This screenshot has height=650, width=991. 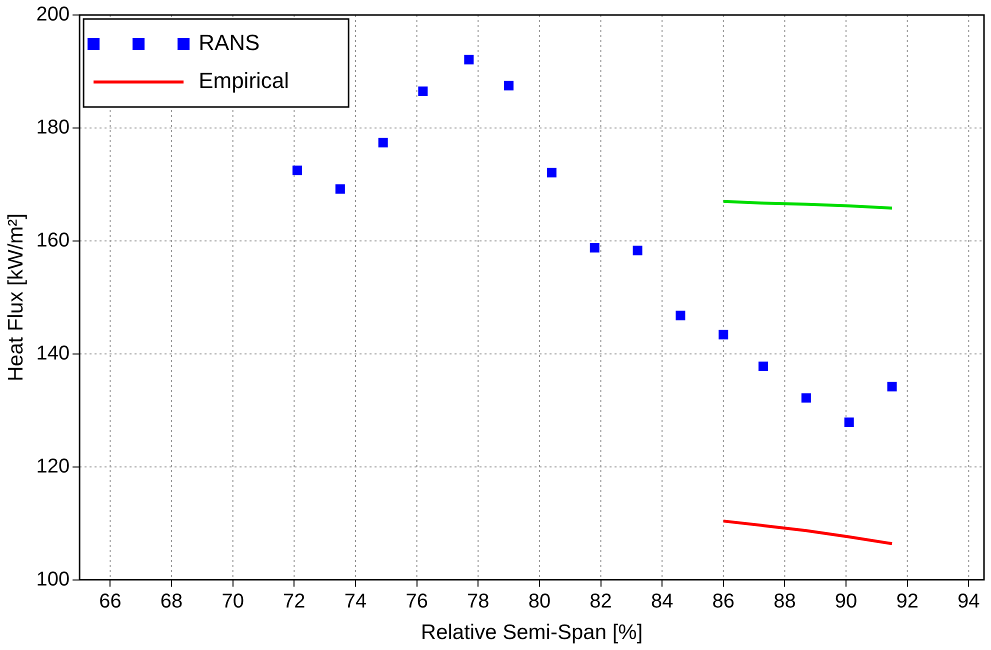 I want to click on x-tick-label: 92, so click(x=907, y=601).